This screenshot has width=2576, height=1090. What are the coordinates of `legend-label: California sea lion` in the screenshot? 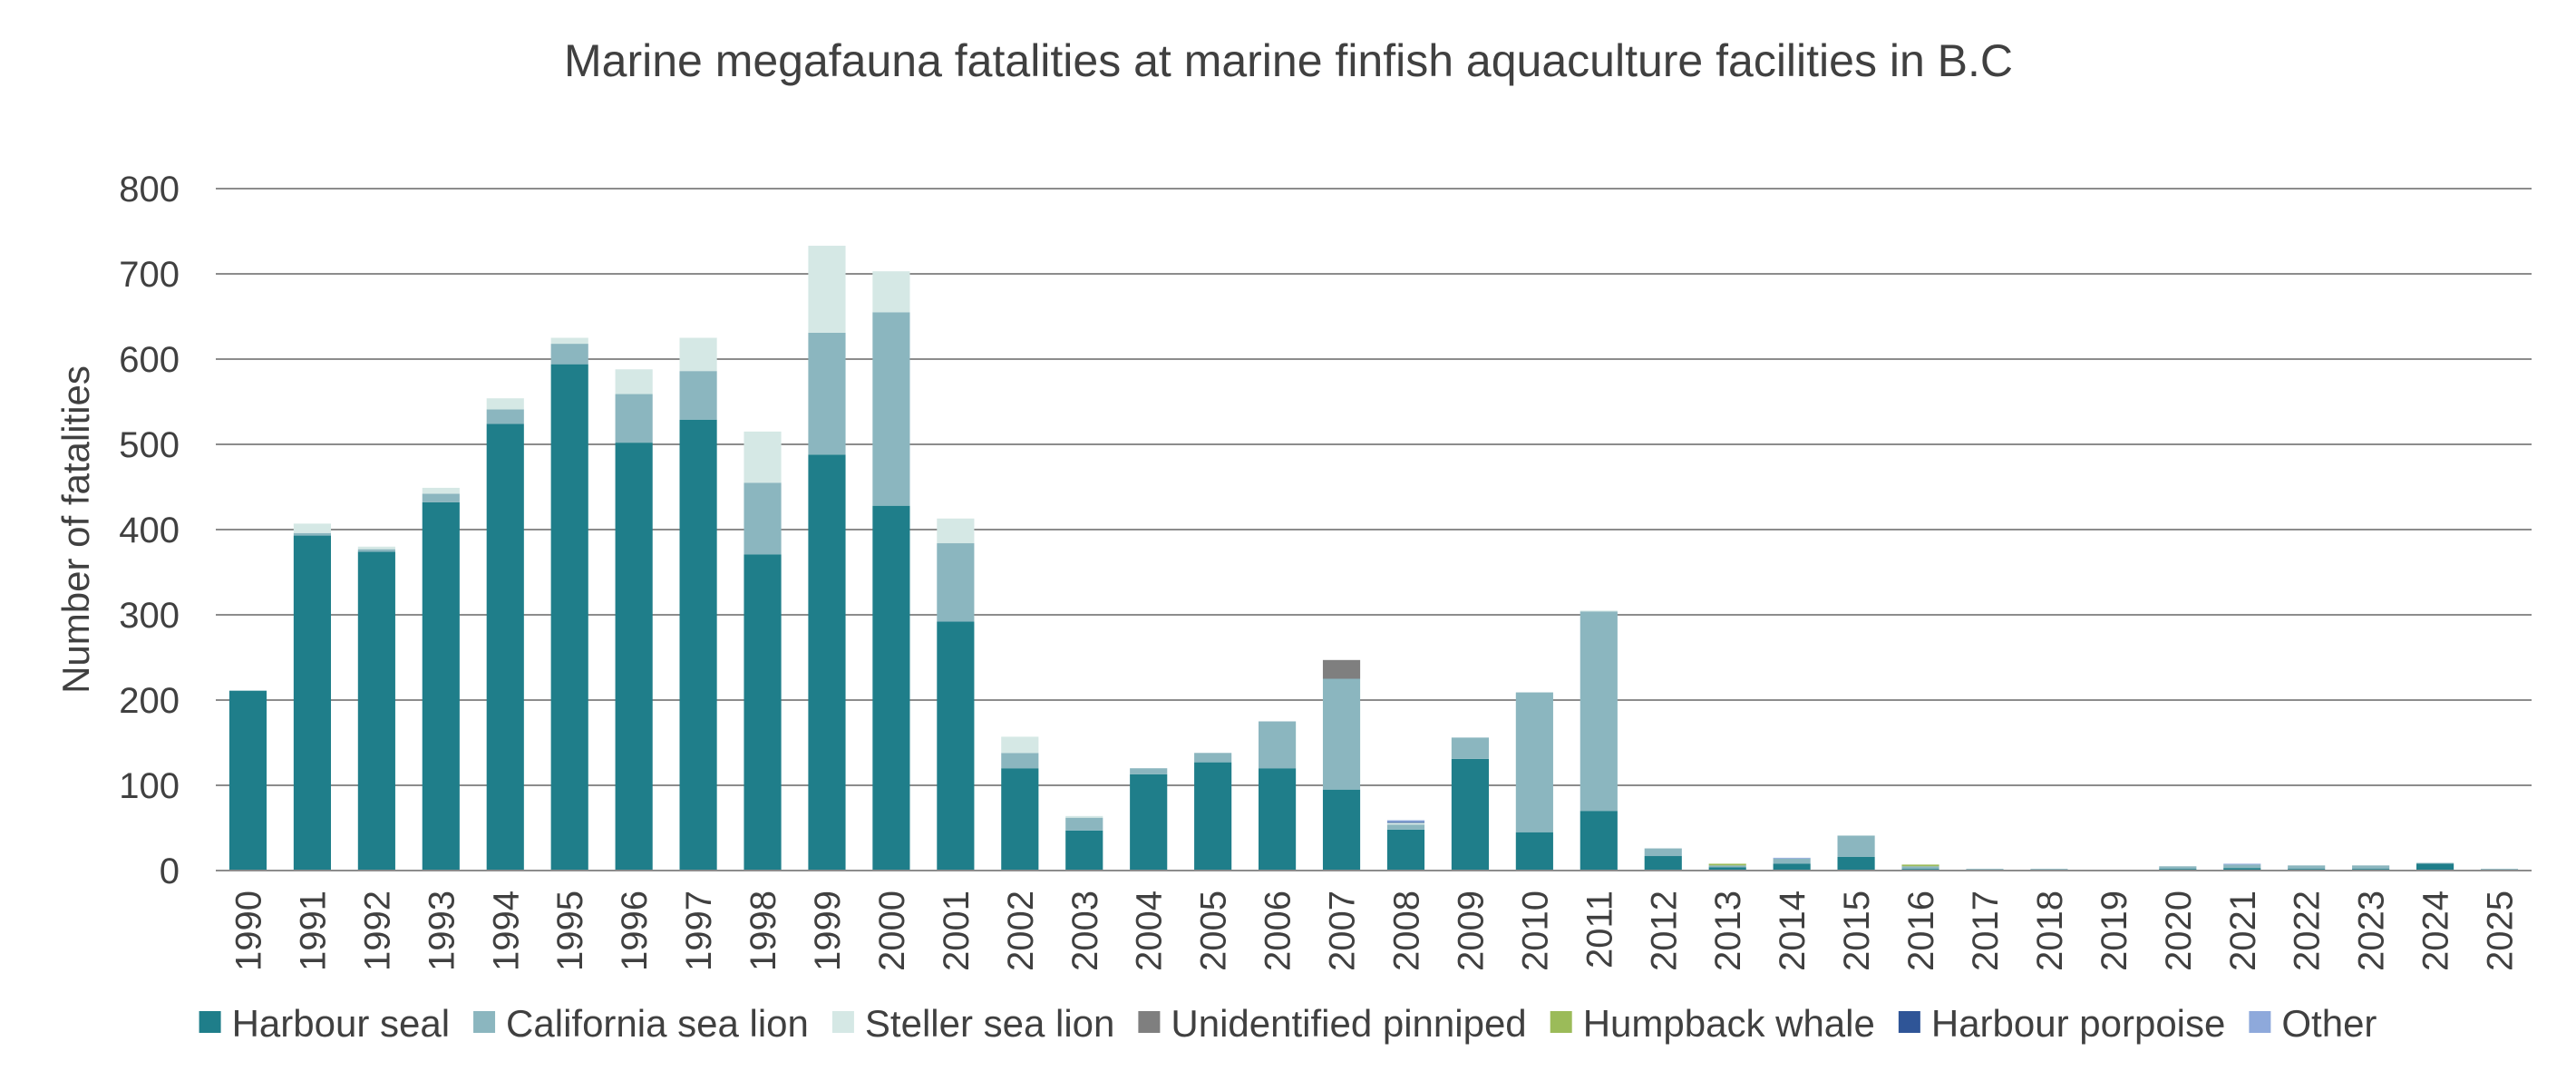 It's located at (657, 1023).